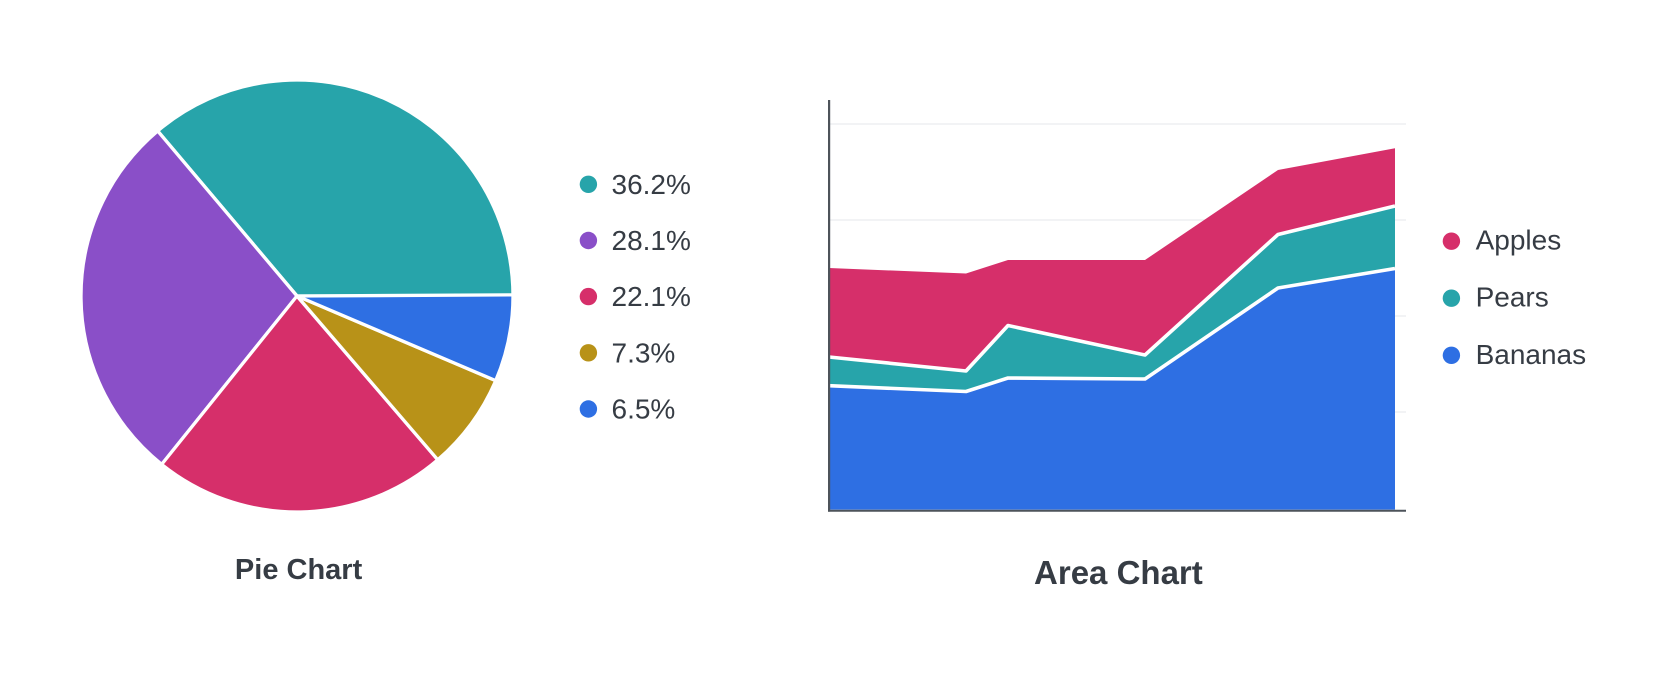 Image resolution: width=1672 pixels, height=678 pixels. What do you see at coordinates (644, 352) in the screenshot?
I see `svg-text: 7.3%` at bounding box center [644, 352].